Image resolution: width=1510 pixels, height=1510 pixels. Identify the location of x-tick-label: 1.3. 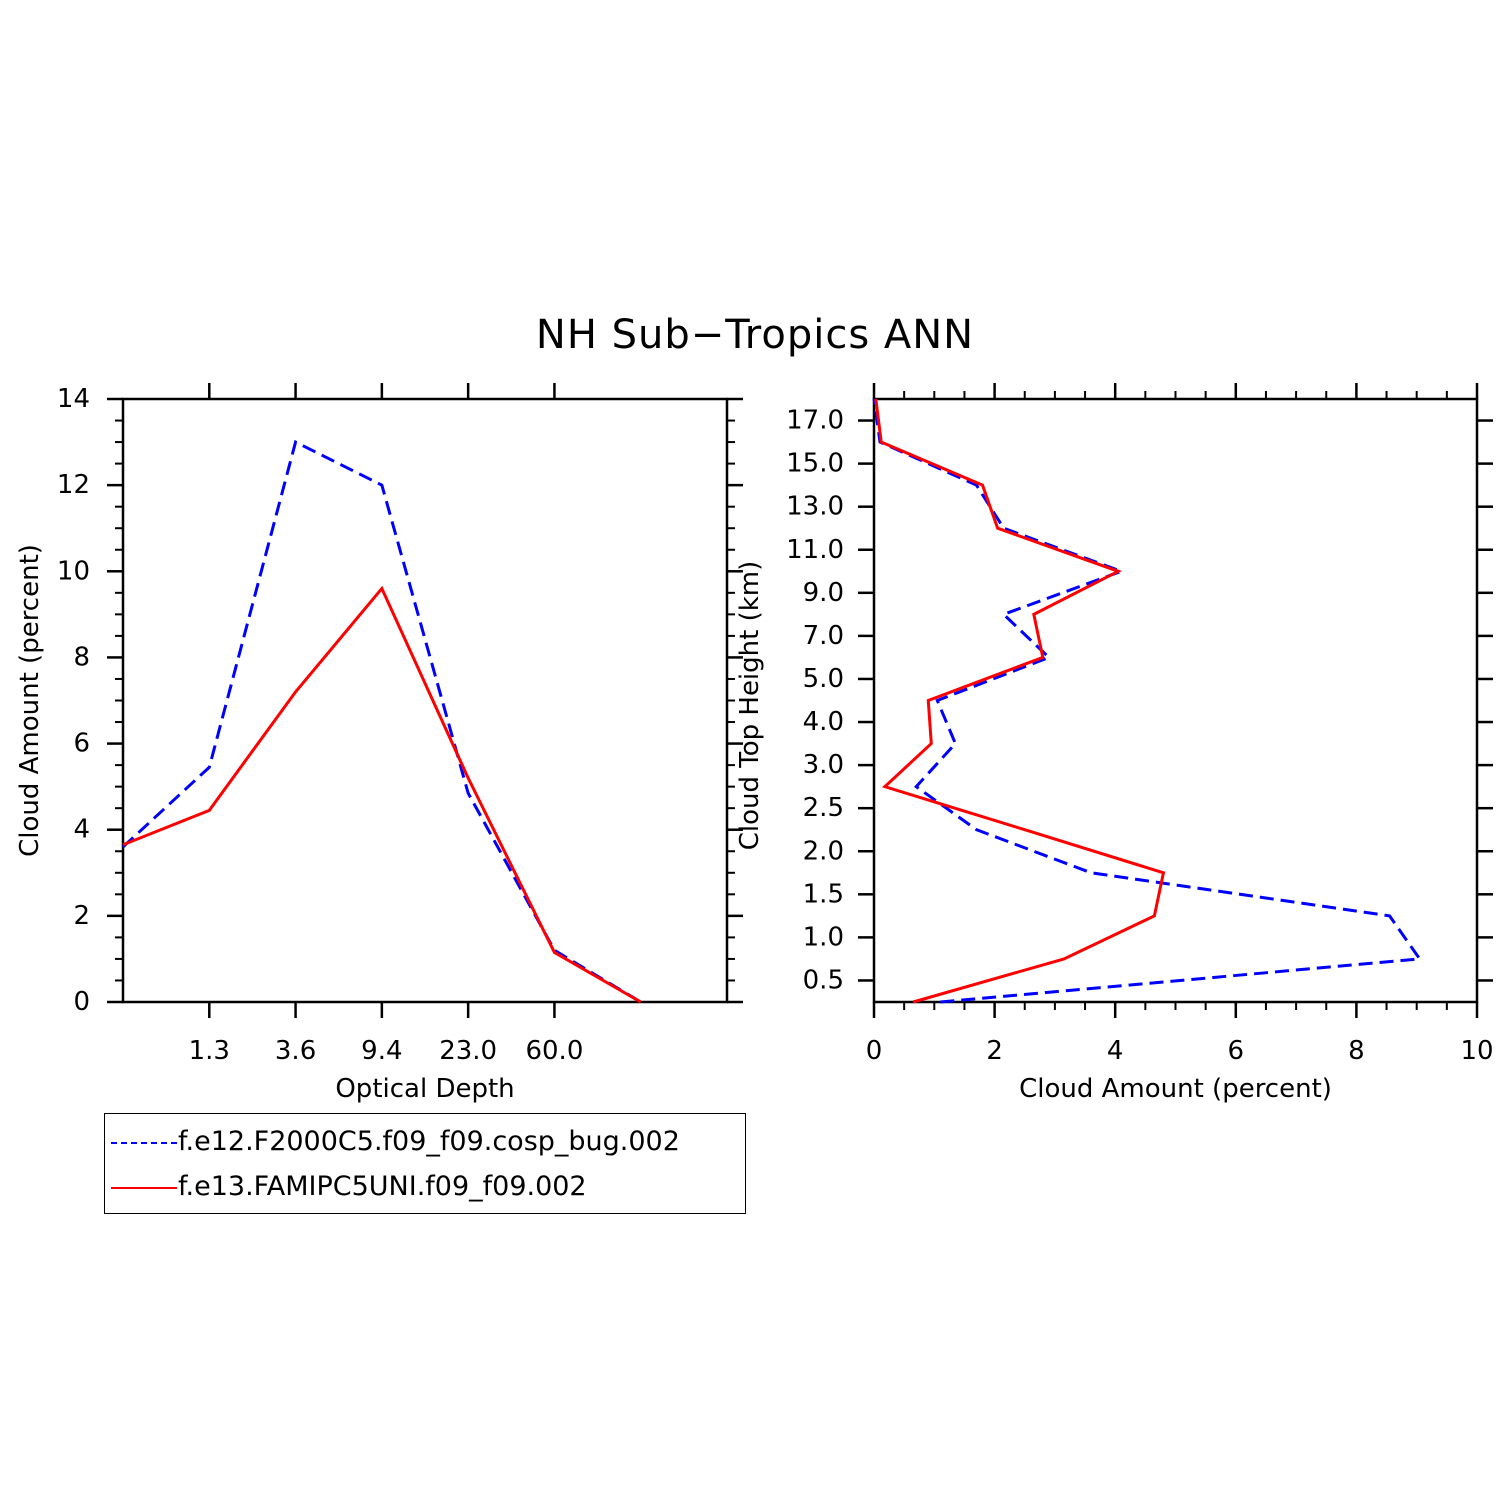
(209, 1051).